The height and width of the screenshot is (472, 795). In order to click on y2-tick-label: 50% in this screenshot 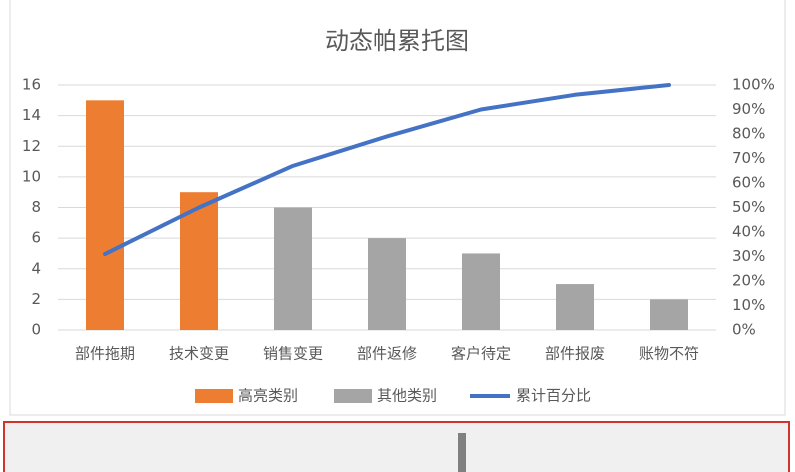, I will do `click(748, 207)`.